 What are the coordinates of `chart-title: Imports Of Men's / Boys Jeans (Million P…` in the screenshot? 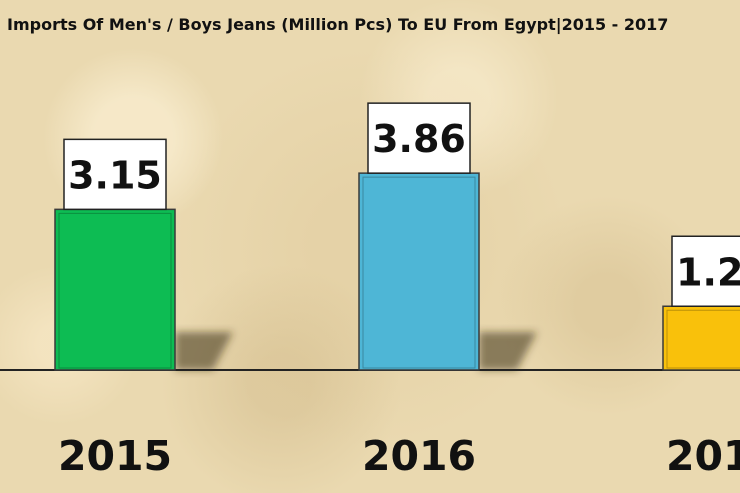 It's located at (337, 25).